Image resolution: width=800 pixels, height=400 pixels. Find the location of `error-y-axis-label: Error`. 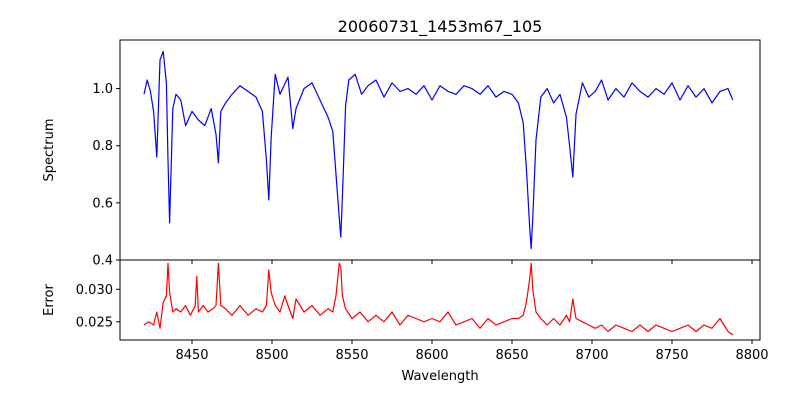

error-y-axis-label: Error is located at coordinates (49, 300).